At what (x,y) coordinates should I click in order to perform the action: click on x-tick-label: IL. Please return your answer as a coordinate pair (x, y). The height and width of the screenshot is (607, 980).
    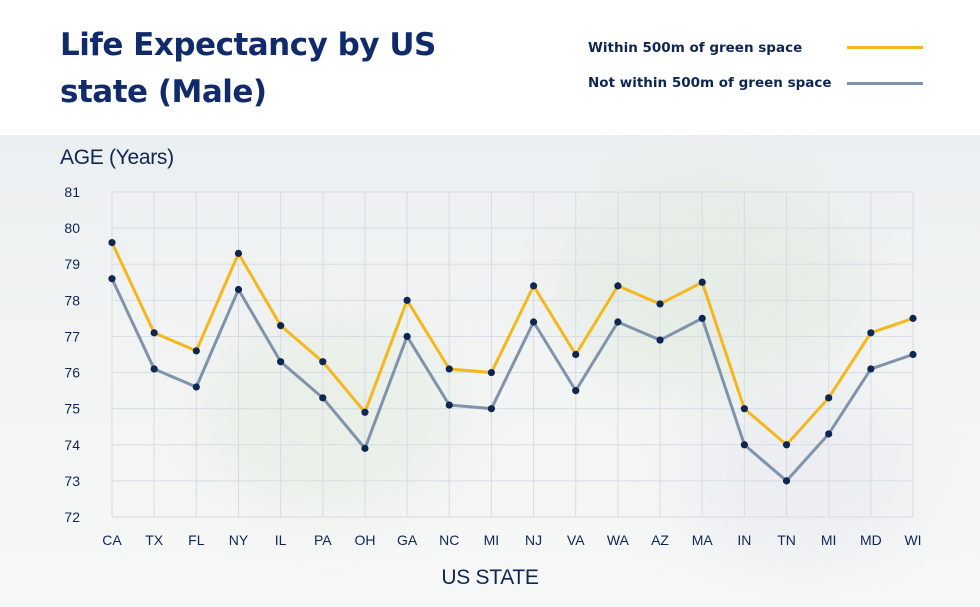
    Looking at the image, I should click on (281, 540).